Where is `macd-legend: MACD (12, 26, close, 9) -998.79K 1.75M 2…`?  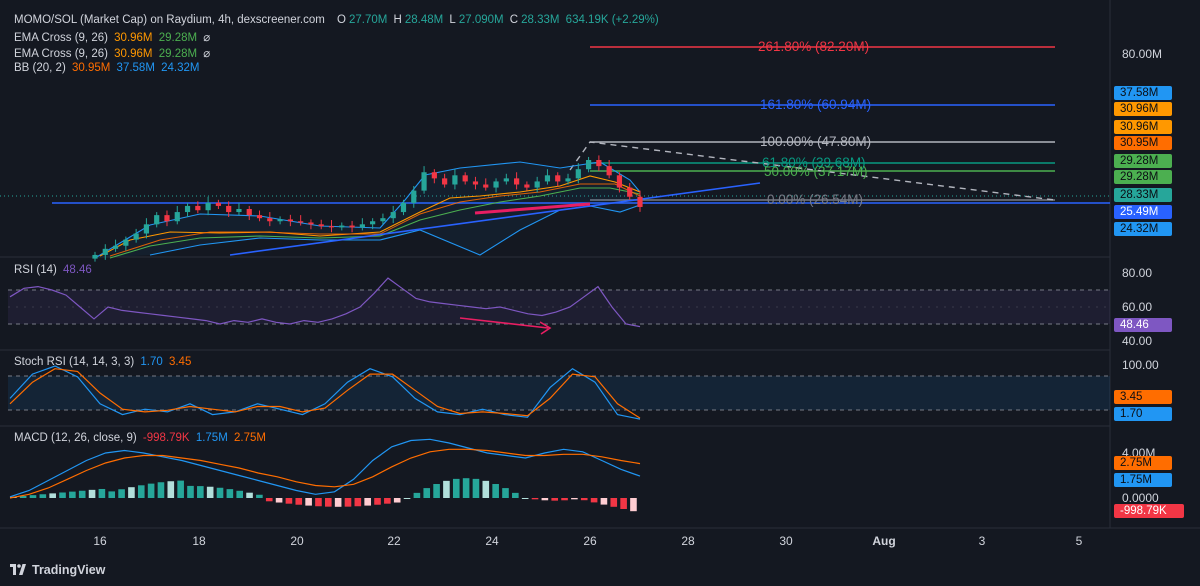 macd-legend: MACD (12, 26, close, 9) -998.79K 1.75M 2… is located at coordinates (141, 438).